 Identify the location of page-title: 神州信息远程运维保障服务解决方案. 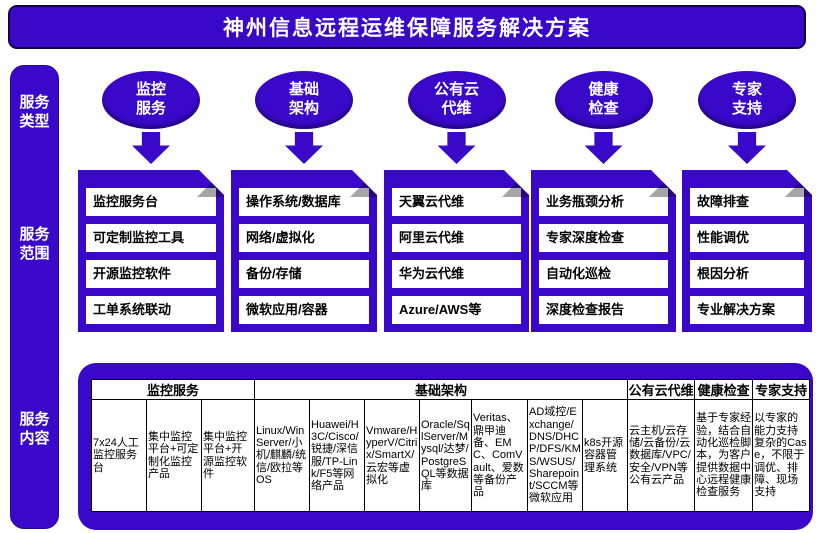
(407, 27).